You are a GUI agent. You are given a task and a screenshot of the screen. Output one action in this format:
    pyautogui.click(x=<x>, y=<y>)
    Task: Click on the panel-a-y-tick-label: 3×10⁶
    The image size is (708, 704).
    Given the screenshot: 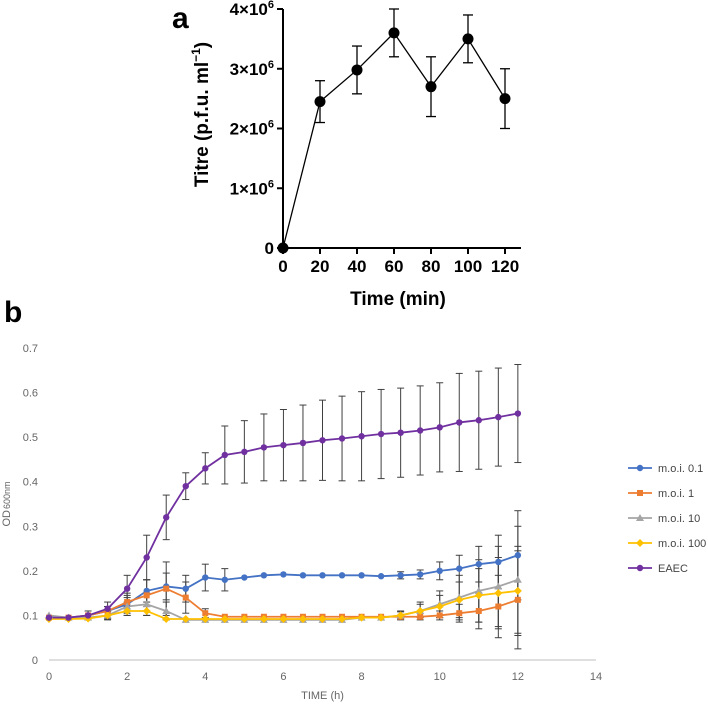 What is the action you would take?
    pyautogui.click(x=252, y=69)
    